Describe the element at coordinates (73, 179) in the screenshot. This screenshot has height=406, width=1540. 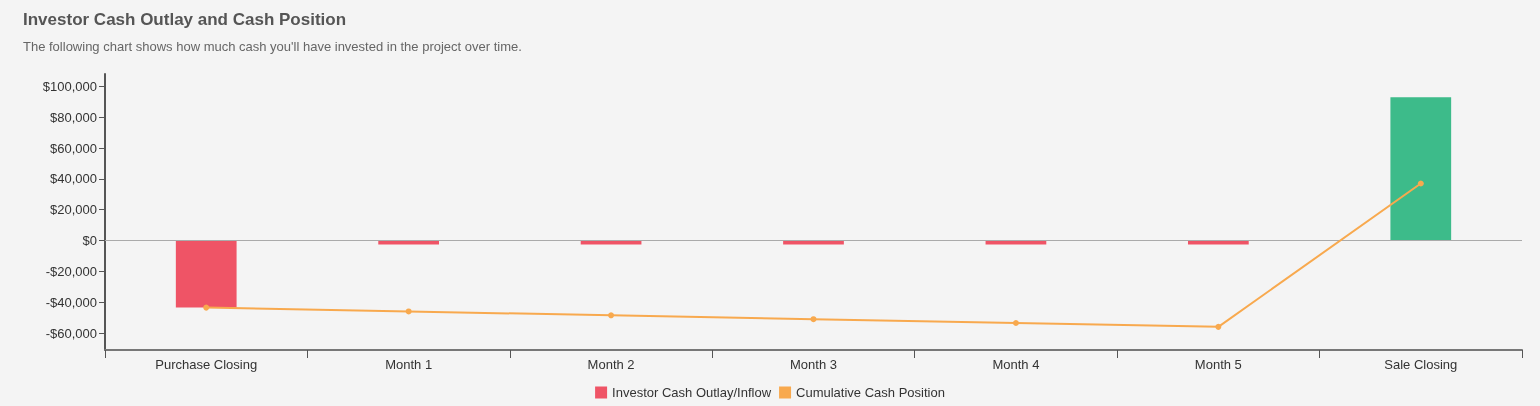
I see `y-tick-label: $40,000` at that location.